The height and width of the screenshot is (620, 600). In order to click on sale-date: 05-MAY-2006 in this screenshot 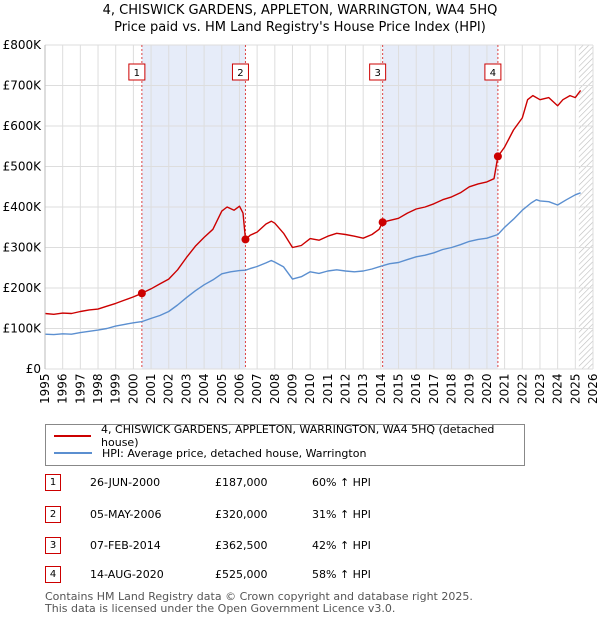, I will do `click(126, 514)`.